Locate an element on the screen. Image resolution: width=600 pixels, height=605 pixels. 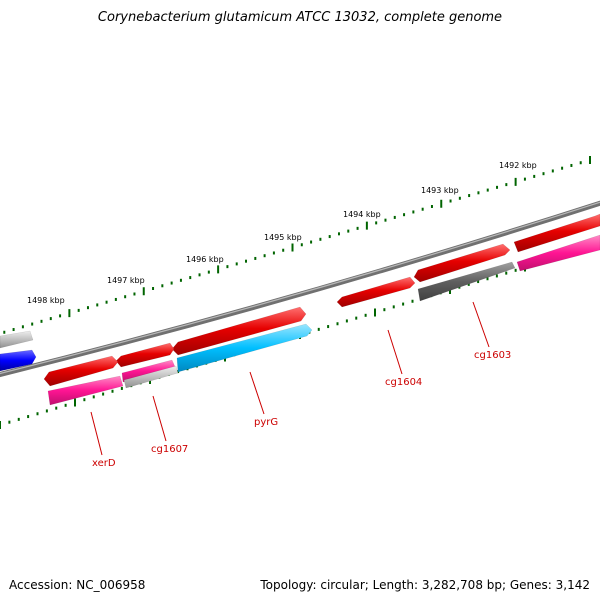
gene-pyrG-arrow is located at coordinates (244, 348).